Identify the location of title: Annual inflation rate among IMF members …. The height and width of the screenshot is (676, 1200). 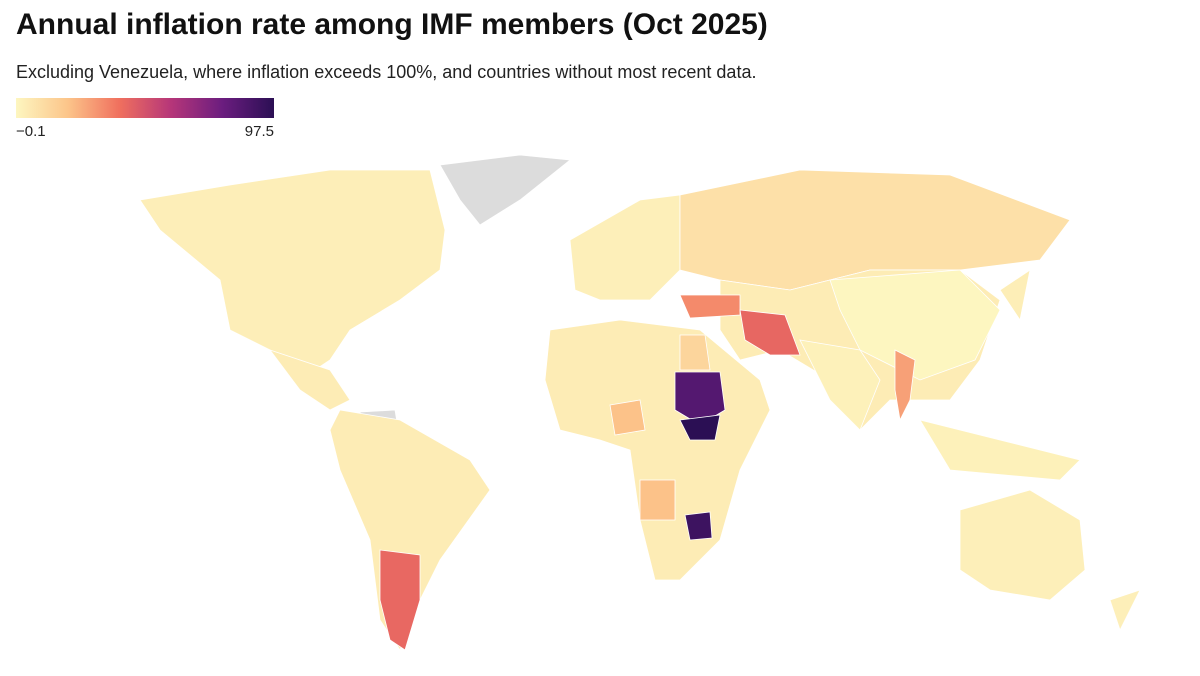
(392, 24).